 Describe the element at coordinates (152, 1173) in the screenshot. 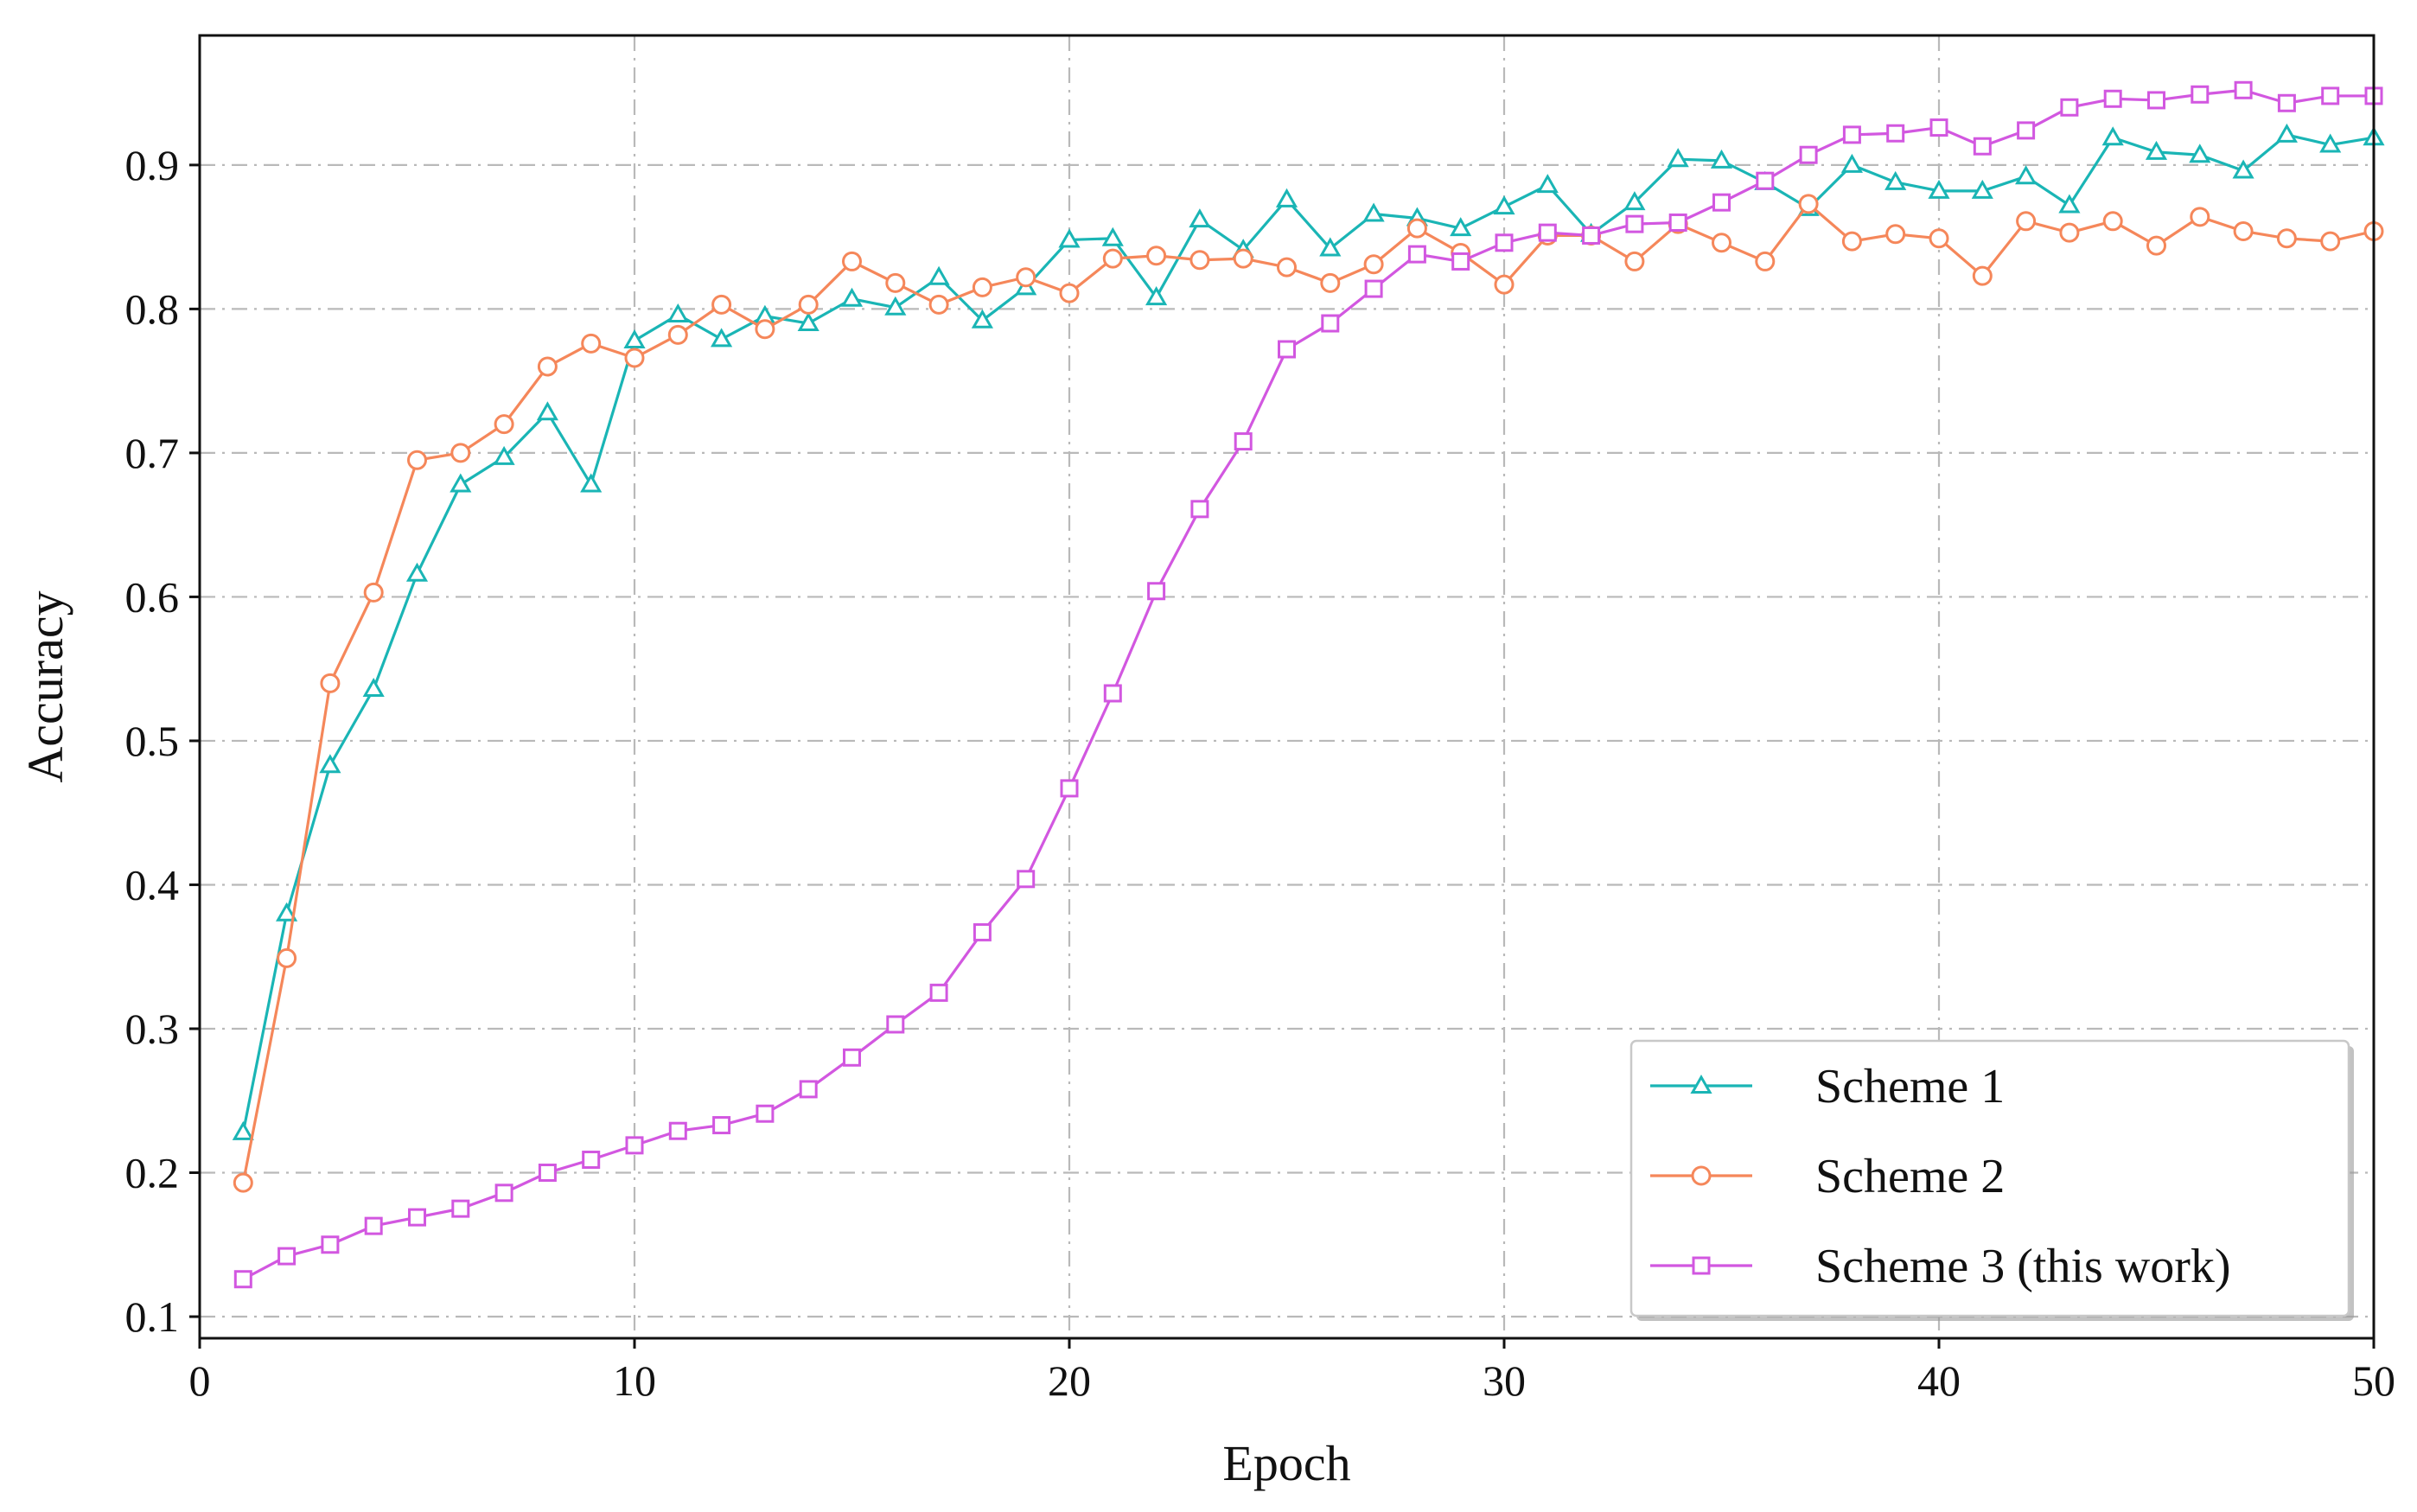

I see `y-tick-label: 0.2` at that location.